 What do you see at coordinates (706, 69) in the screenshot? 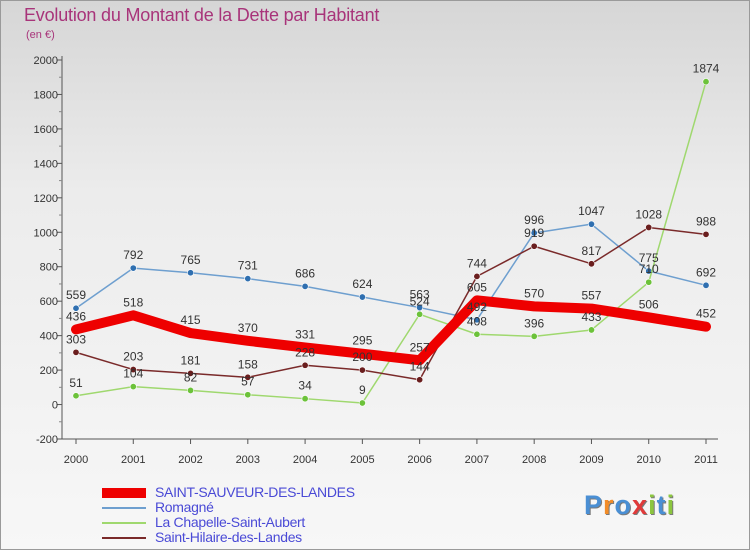
I see `data-label: 1874` at bounding box center [706, 69].